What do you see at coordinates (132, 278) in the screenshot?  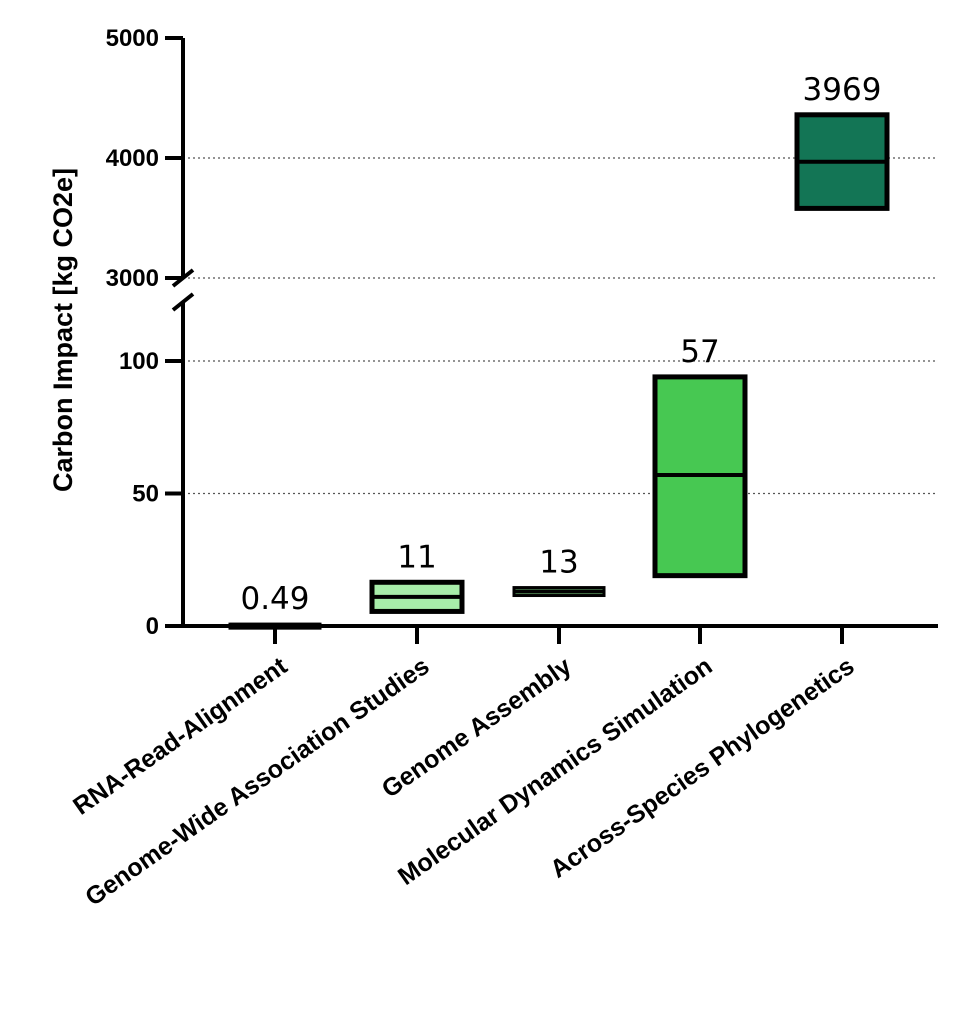 I see `y-tick-label: 3000` at bounding box center [132, 278].